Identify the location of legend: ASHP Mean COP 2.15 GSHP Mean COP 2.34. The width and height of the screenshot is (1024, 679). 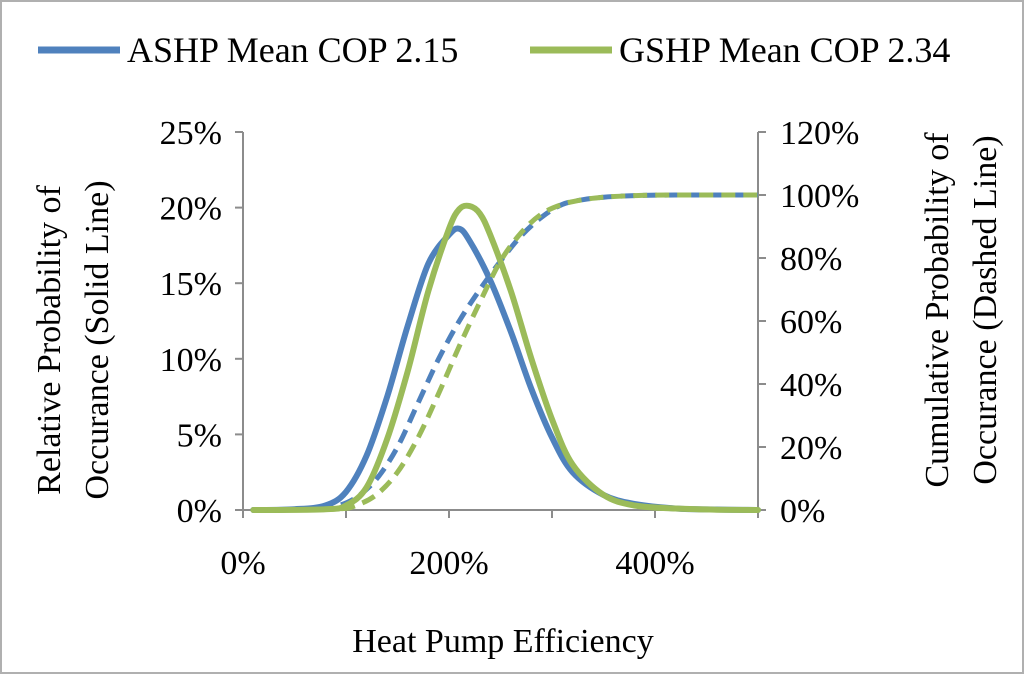
(494, 50).